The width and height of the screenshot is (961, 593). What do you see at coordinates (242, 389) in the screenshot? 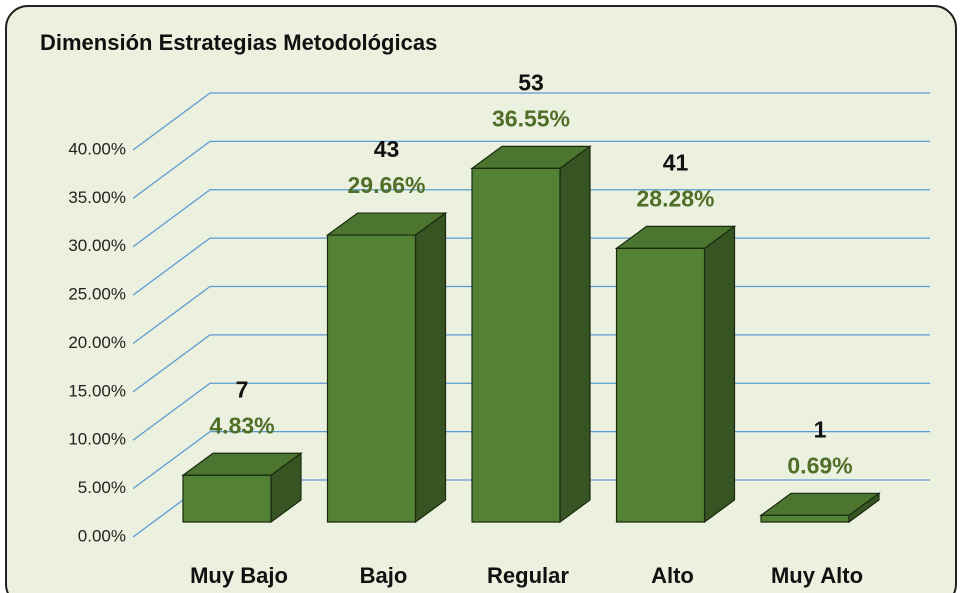
I see `count-label: 7` at bounding box center [242, 389].